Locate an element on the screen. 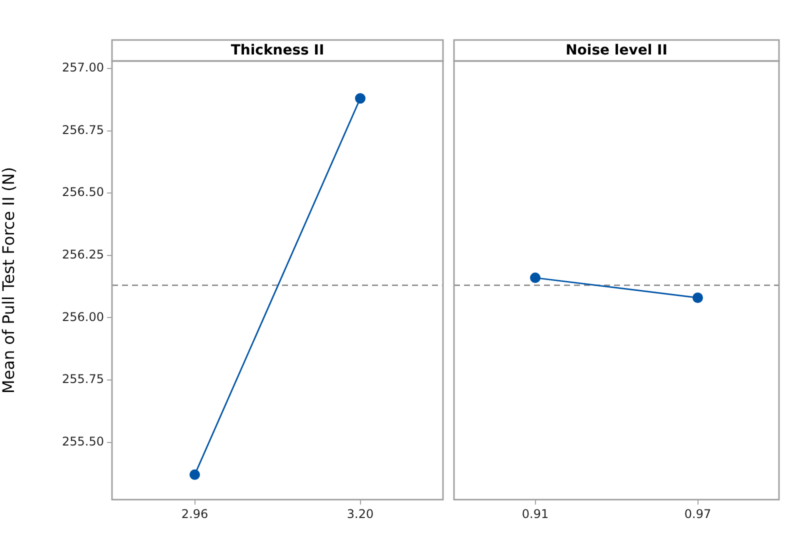 Image resolution: width=801 pixels, height=537 pixels. y-tick-label: 256.75 is located at coordinates (83, 129).